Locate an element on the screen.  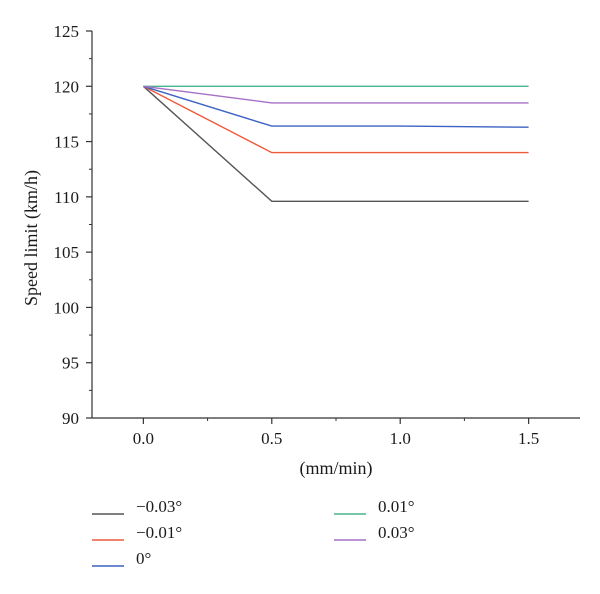
y-tick-label: 120 is located at coordinates (67, 86).